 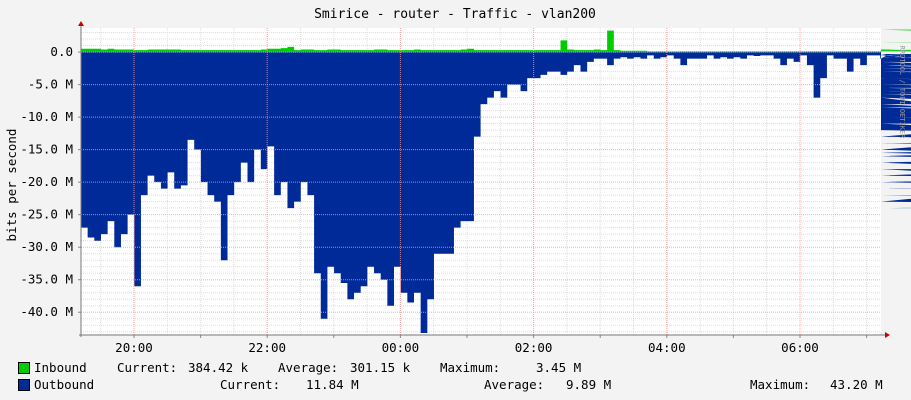 What do you see at coordinates (589, 384) in the screenshot?
I see `outbound-average-value: 9.89 M` at bounding box center [589, 384].